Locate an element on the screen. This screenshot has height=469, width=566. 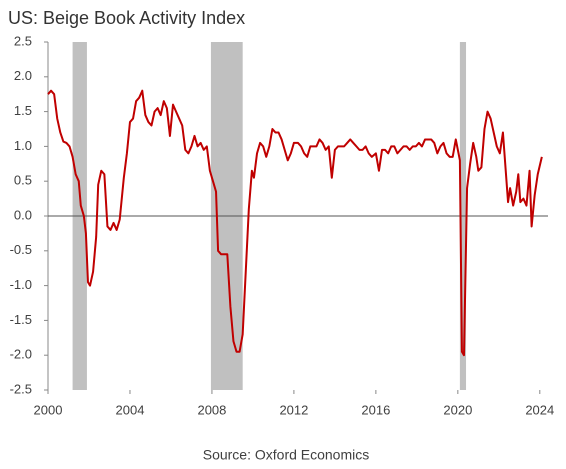
y-tick-label: -2.5 is located at coordinates (21, 388).